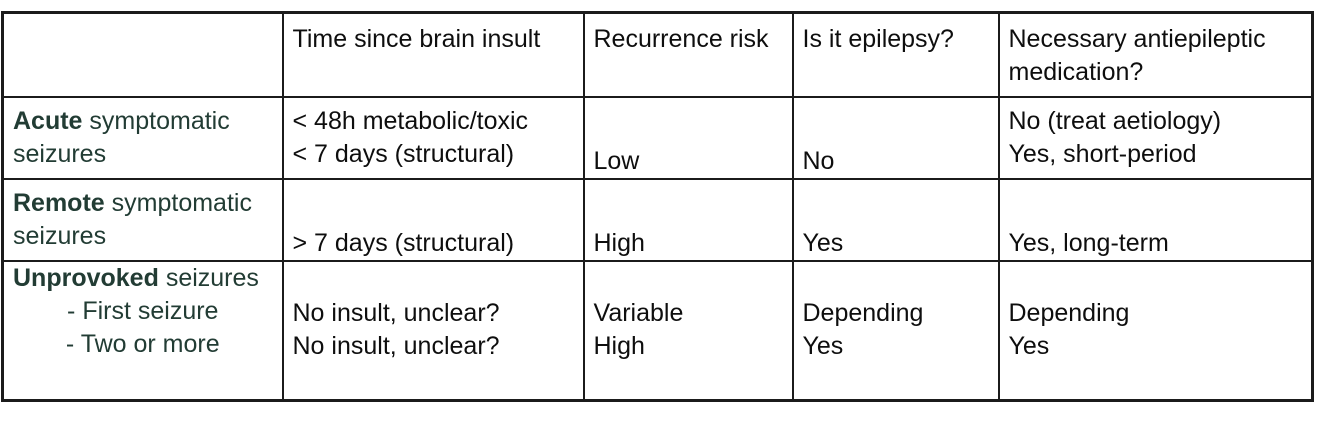 Image resolution: width=1334 pixels, height=431 pixels. I want to click on header-cell-medication: Necessary antiepileptic medication?, so click(1155, 54).